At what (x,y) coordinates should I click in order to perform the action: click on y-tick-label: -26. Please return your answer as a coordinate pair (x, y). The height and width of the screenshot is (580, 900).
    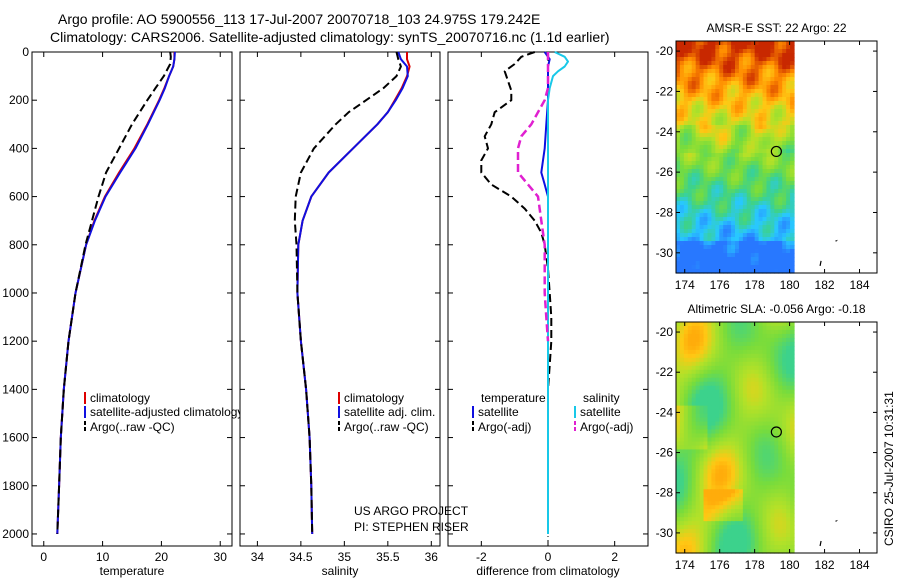
    Looking at the image, I should click on (665, 172).